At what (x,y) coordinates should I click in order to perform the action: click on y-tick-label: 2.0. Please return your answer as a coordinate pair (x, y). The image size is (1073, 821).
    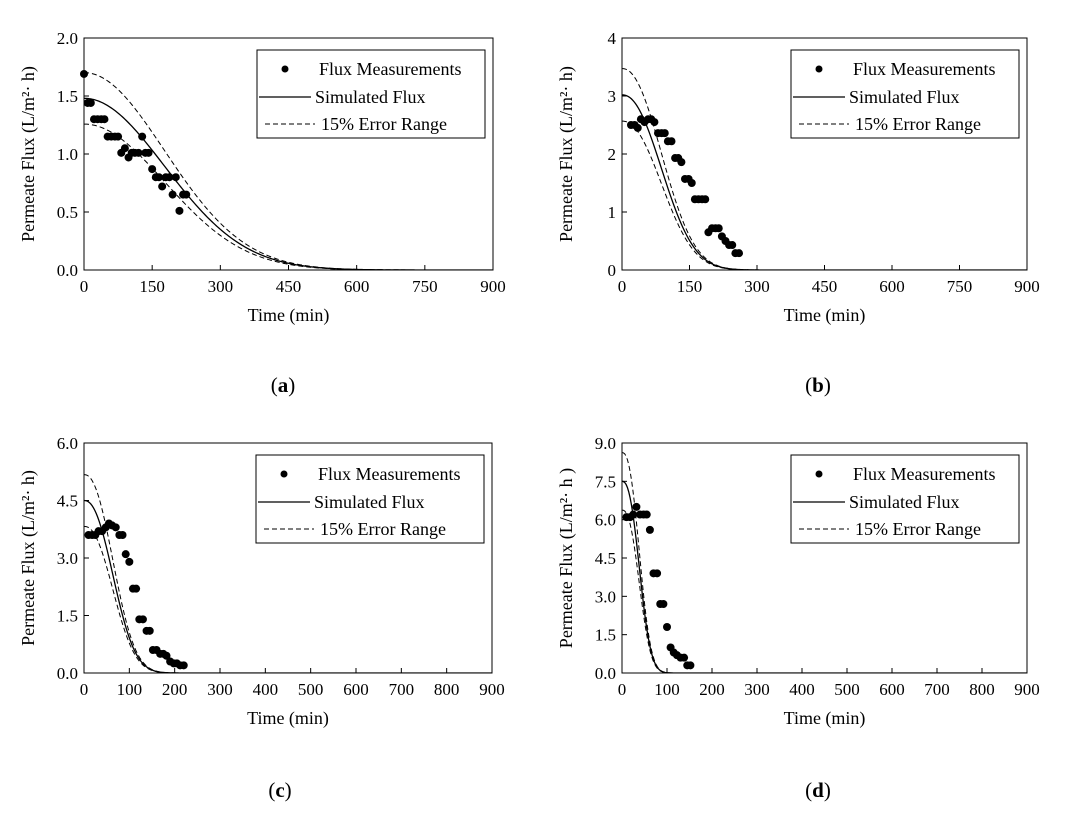
    Looking at the image, I should click on (67, 38).